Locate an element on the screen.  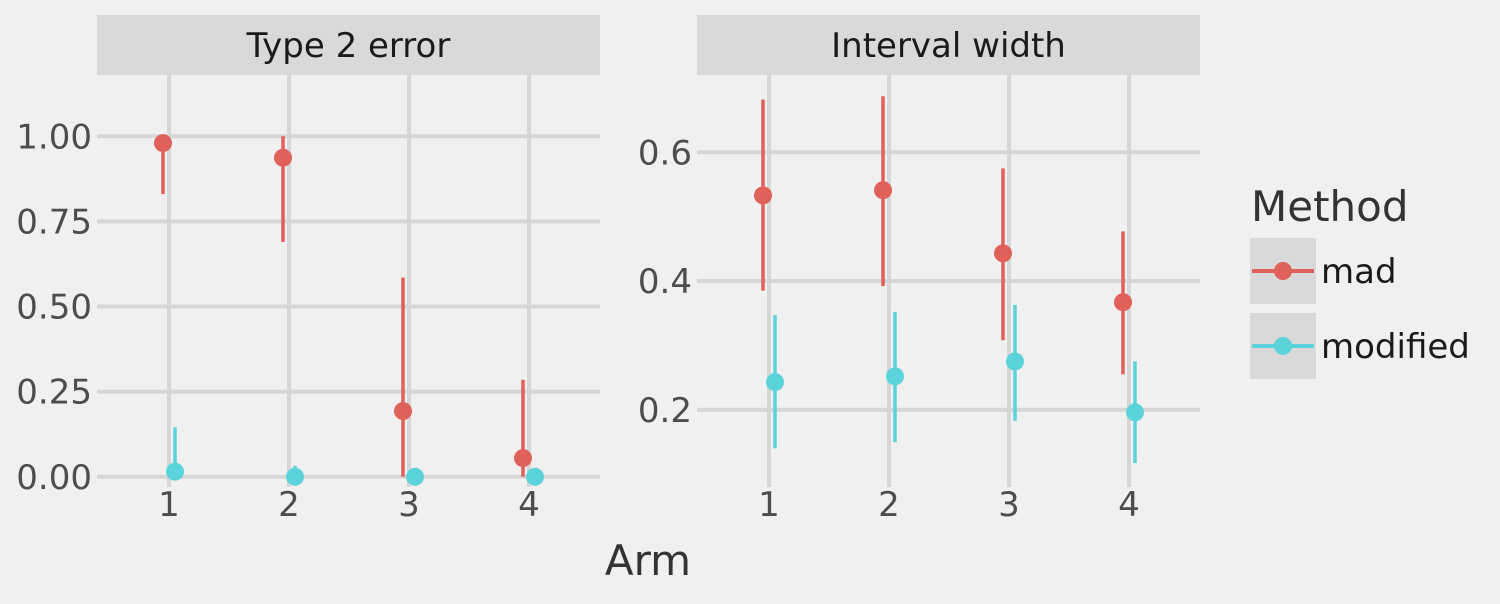
y-tick-label: 0.4 is located at coordinates (665, 282).